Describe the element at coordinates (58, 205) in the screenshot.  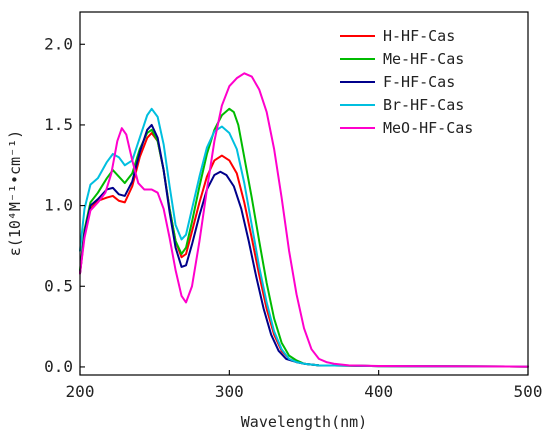
I see `y-tick-label: 1.0` at that location.